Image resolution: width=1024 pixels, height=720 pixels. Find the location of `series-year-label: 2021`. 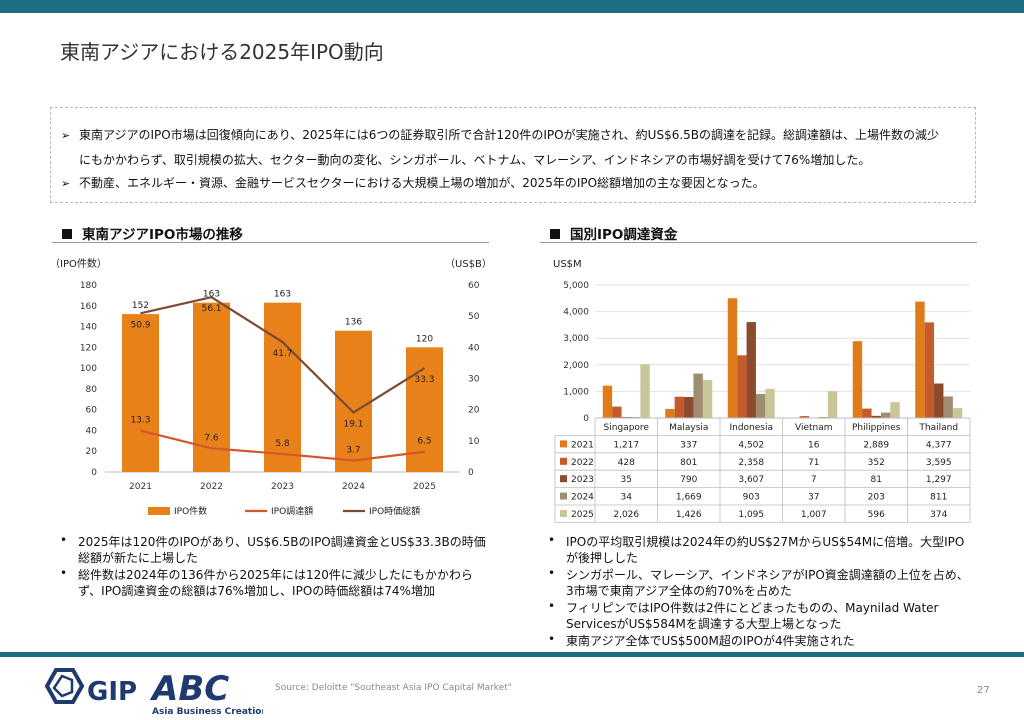

series-year-label: 2021 is located at coordinates (582, 445).